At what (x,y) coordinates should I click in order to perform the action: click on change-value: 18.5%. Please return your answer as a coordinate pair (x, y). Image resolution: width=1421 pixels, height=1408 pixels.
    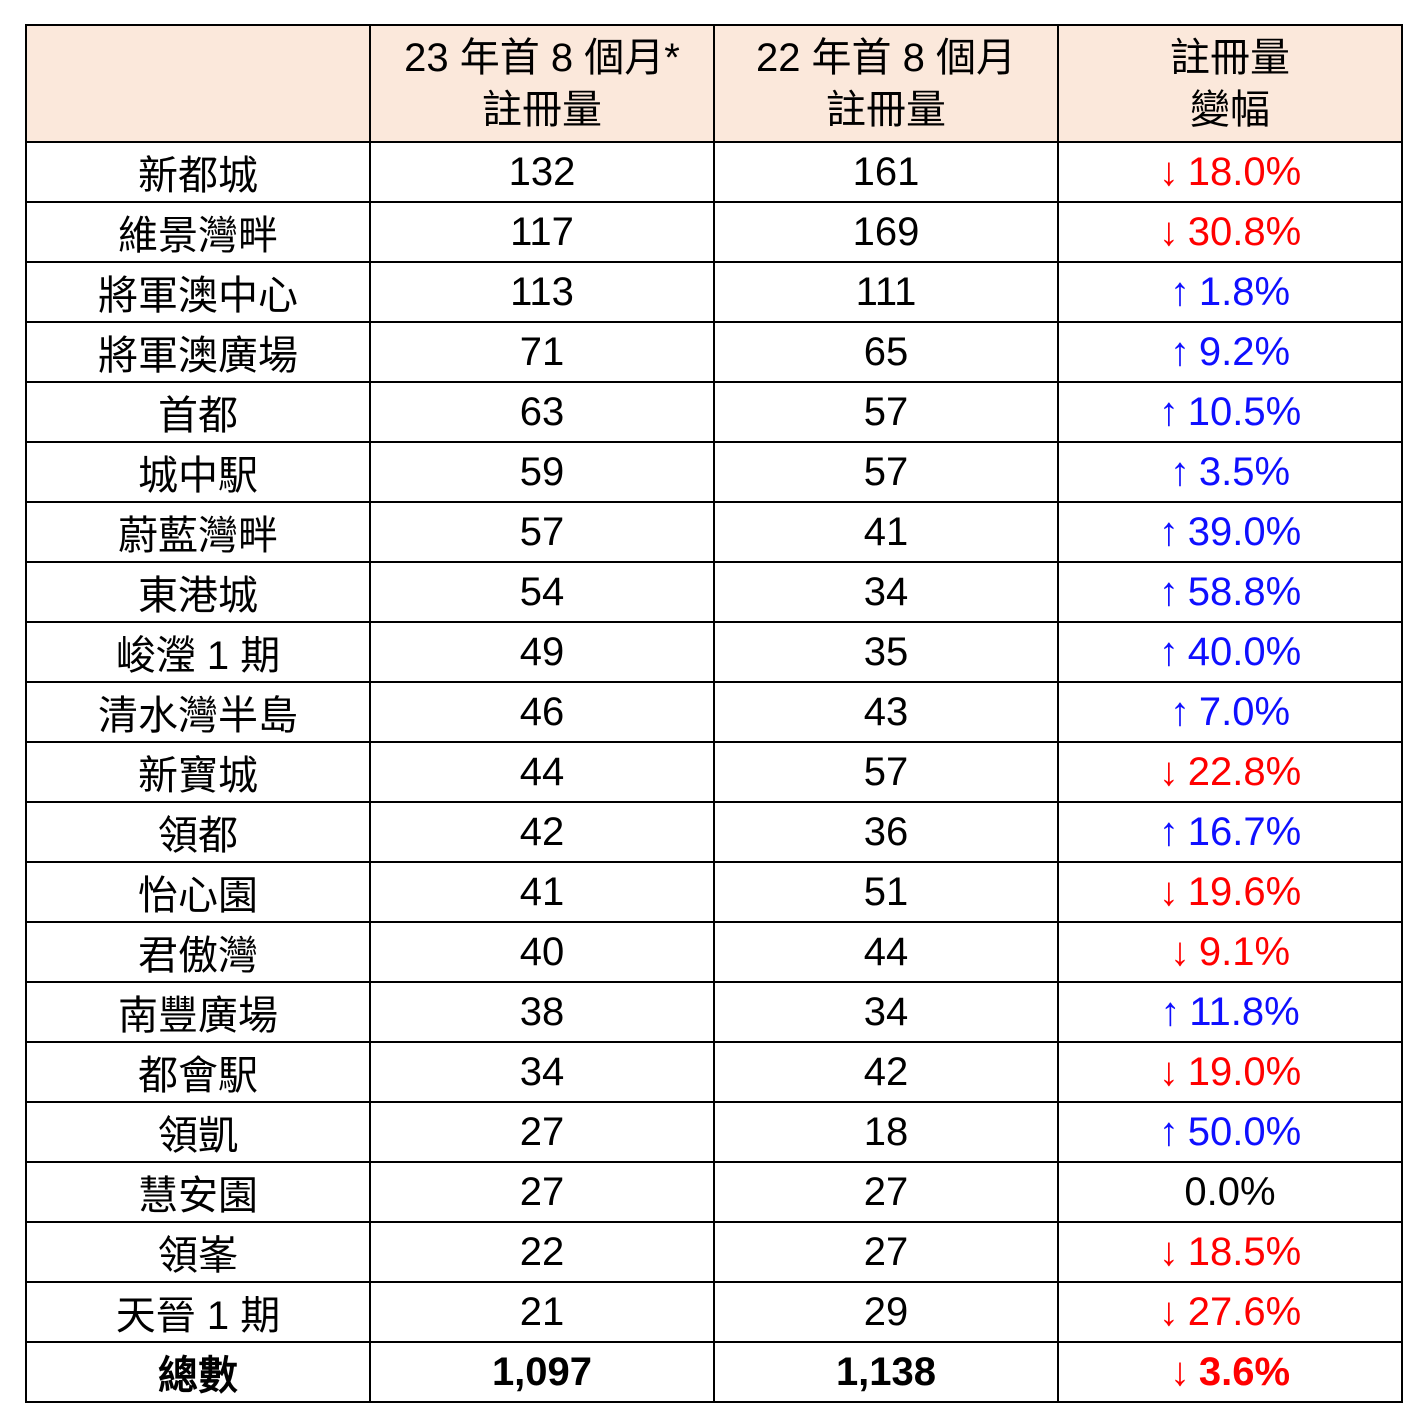
    Looking at the image, I should click on (1244, 1251).